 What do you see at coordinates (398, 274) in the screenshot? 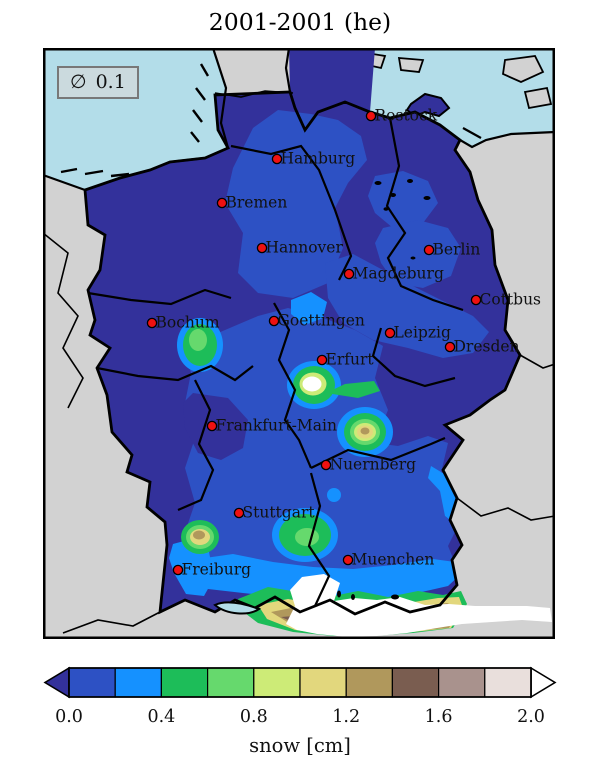
I see `city-label-magdeburg: Magdeburg` at bounding box center [398, 274].